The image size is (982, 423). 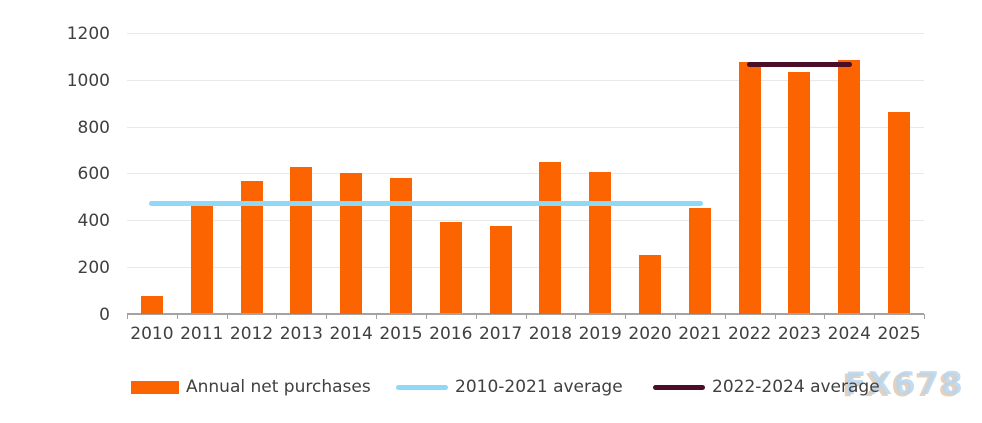 What do you see at coordinates (93, 221) in the screenshot?
I see `y-tick-label-400: 400` at bounding box center [93, 221].